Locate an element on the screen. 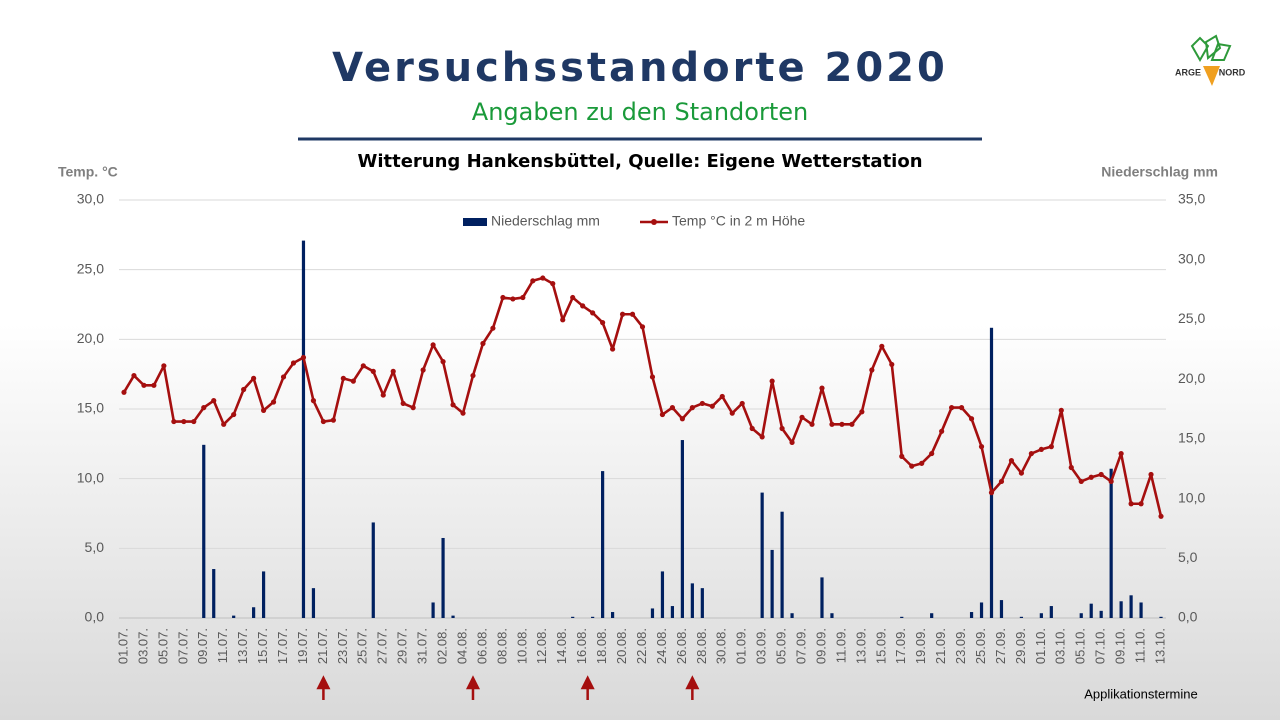  x-tick-label: 26.08. is located at coordinates (681, 646).